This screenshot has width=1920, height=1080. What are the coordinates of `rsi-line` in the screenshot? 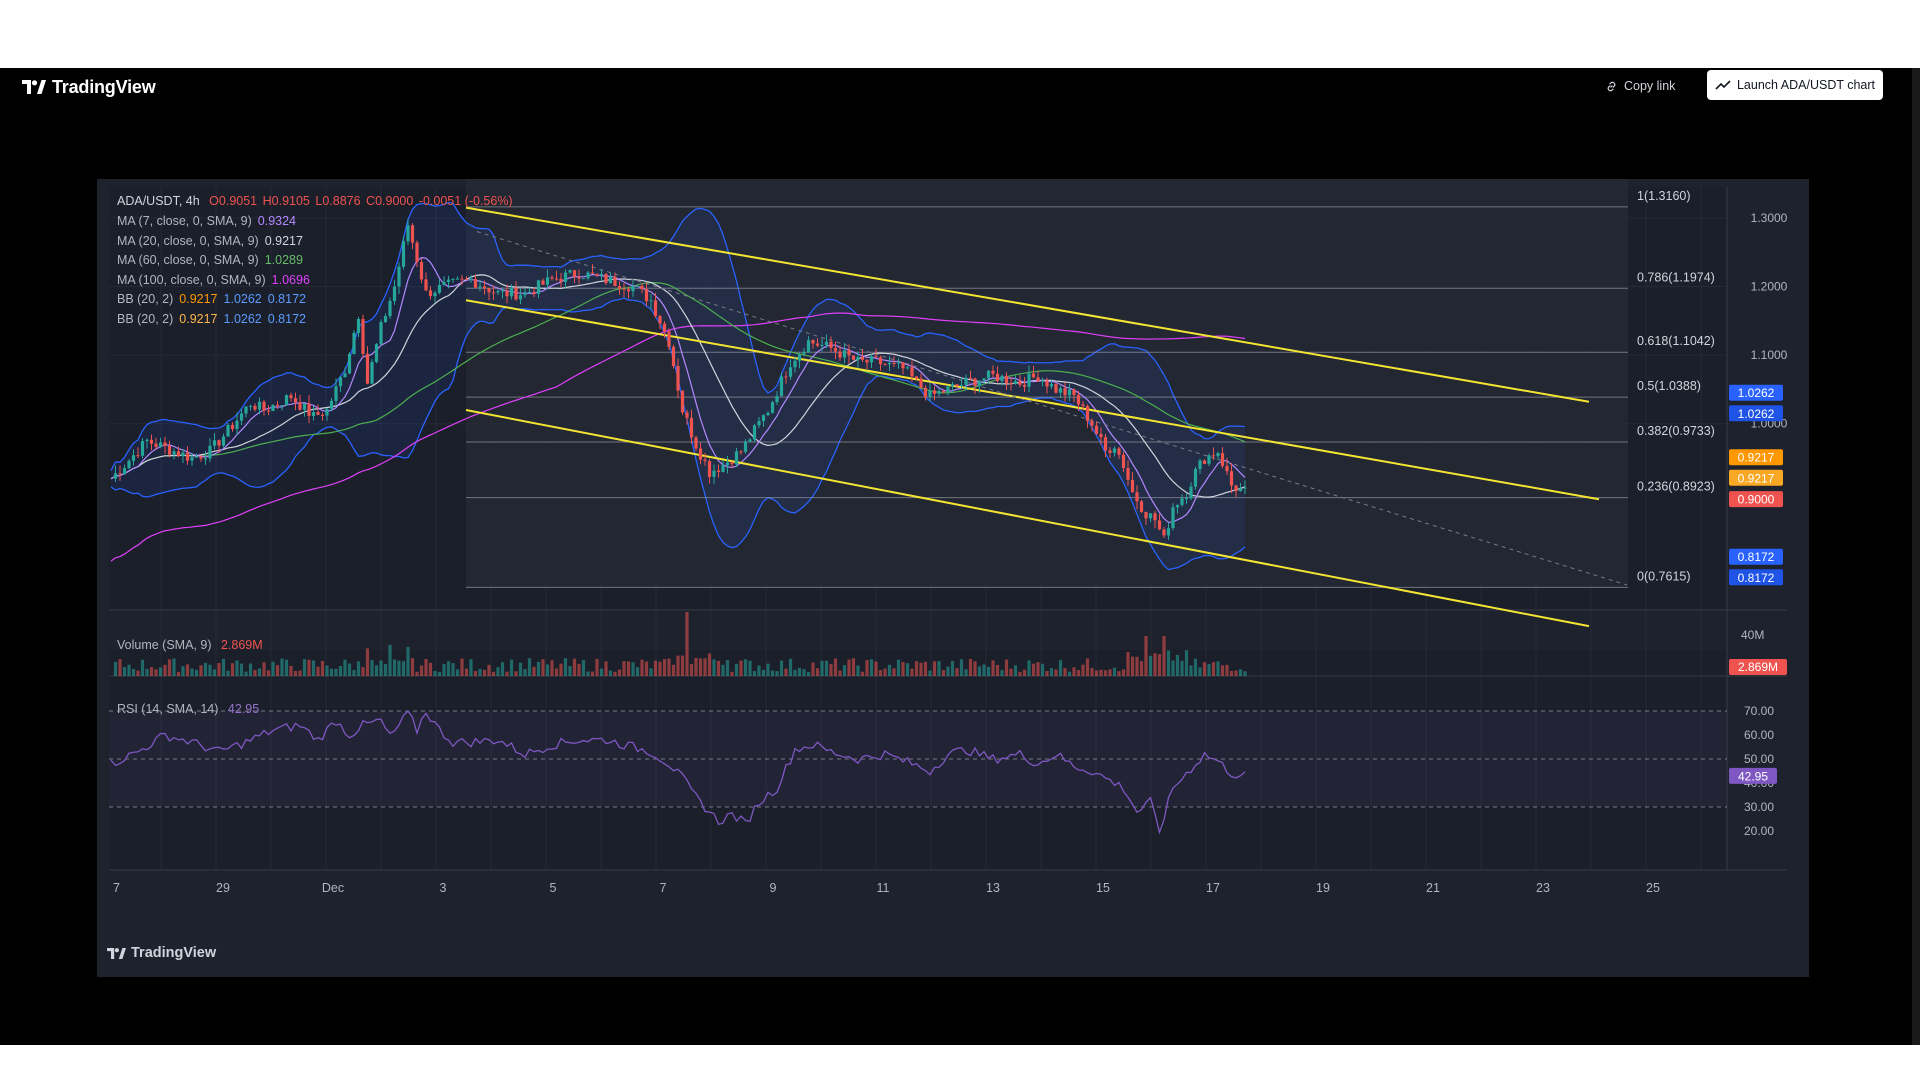 It's located at (678, 772).